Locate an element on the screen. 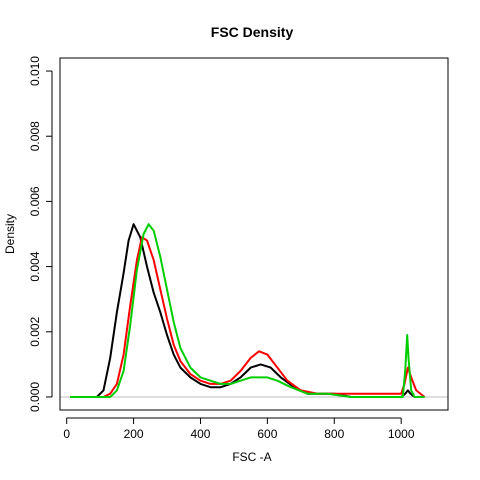  x-axis-label: FSC -A is located at coordinates (251, 457).